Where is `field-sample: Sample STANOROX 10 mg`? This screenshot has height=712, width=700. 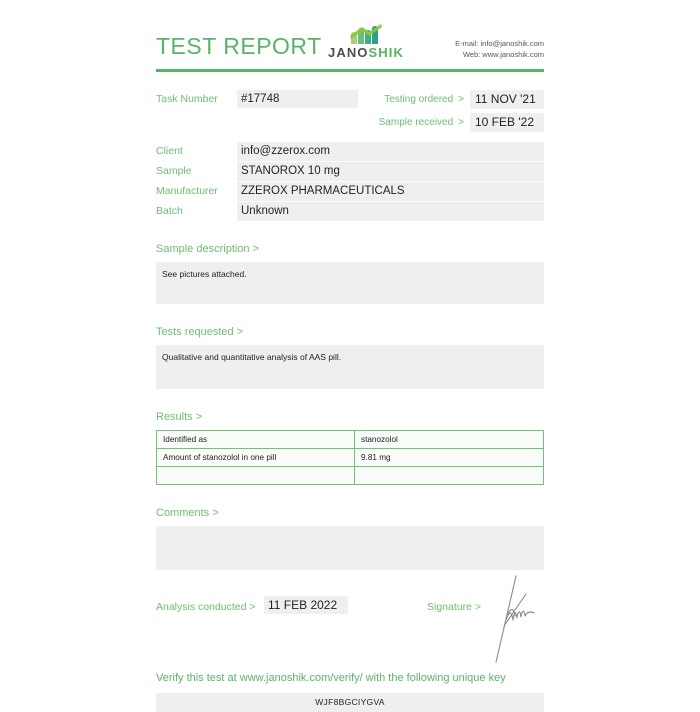
field-sample: Sample STANOROX 10 mg is located at coordinates (350, 171).